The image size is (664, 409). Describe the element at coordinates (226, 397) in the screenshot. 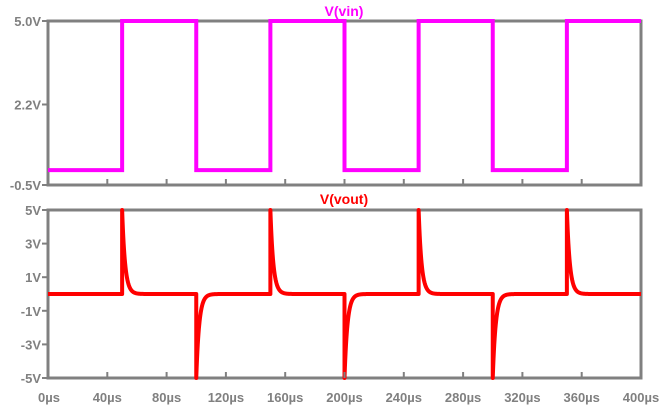

I see `x-tick-label: 120µs` at that location.